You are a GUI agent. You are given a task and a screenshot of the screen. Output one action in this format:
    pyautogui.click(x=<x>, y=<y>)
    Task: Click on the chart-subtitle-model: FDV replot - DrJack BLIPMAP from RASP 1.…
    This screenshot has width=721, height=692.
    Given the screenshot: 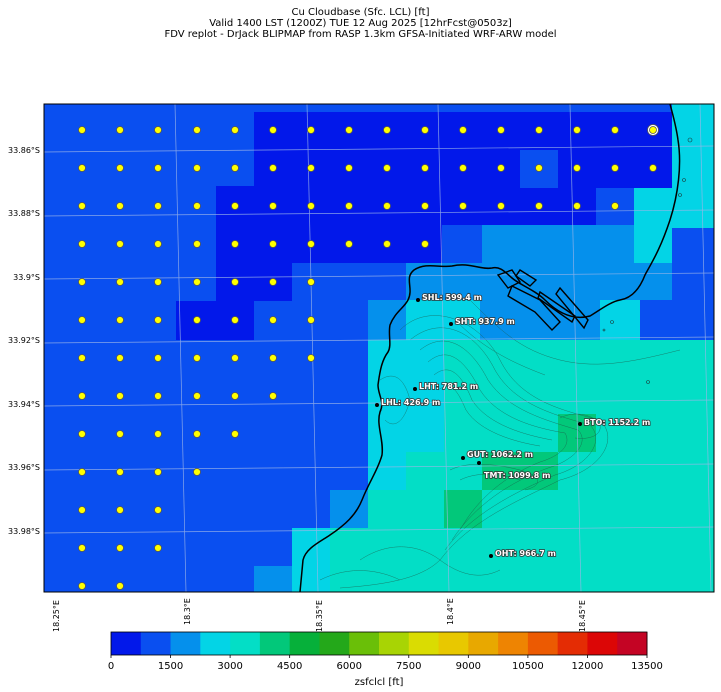 What is the action you would take?
    pyautogui.click(x=360, y=34)
    